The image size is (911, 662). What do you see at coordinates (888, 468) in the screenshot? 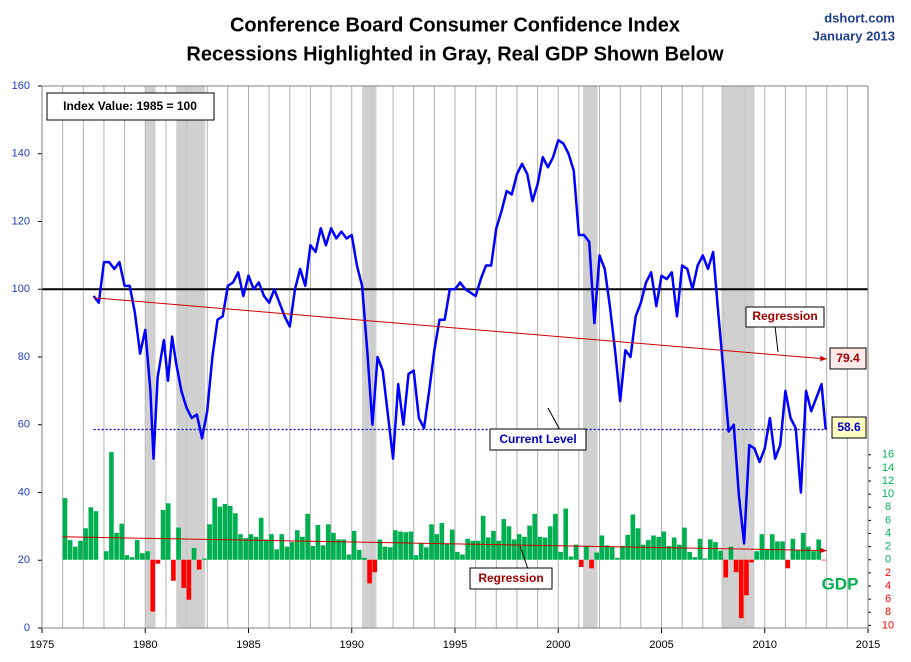
I see `y2-tick-label: 14` at bounding box center [888, 468].